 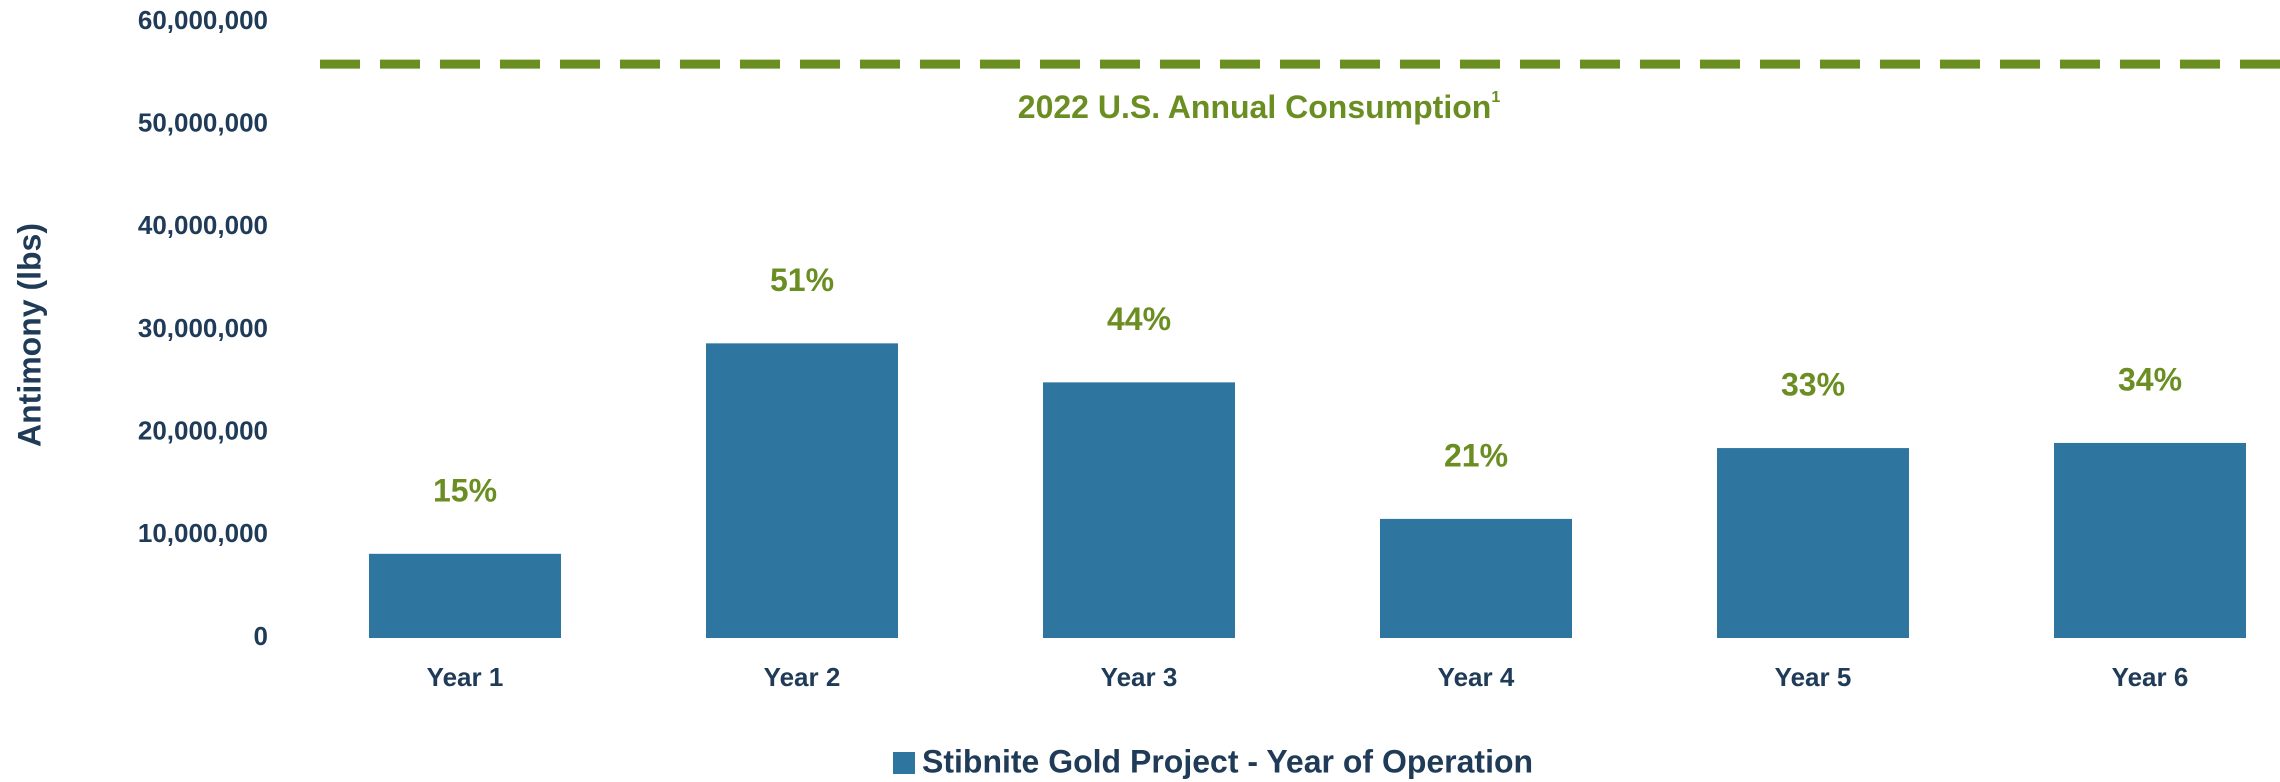 I want to click on x-tick-label: Year 2, so click(x=802, y=677).